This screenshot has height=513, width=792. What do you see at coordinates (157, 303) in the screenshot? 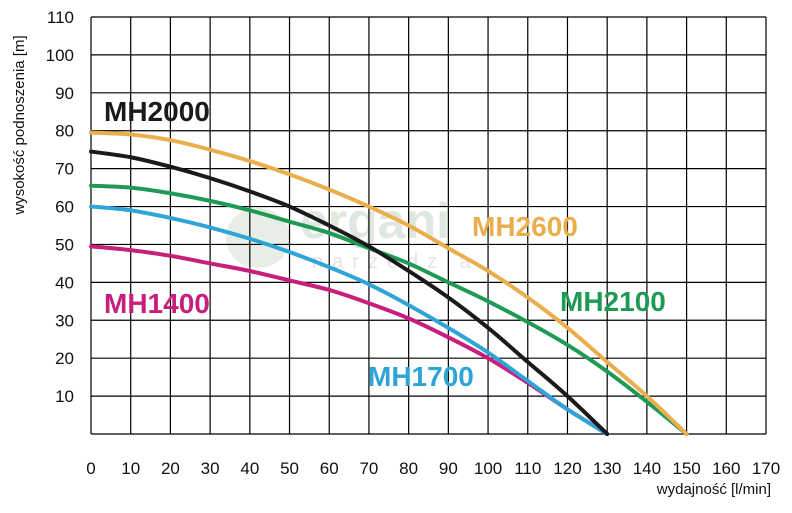
I see `series-label-mh1400: MH1400` at bounding box center [157, 303].